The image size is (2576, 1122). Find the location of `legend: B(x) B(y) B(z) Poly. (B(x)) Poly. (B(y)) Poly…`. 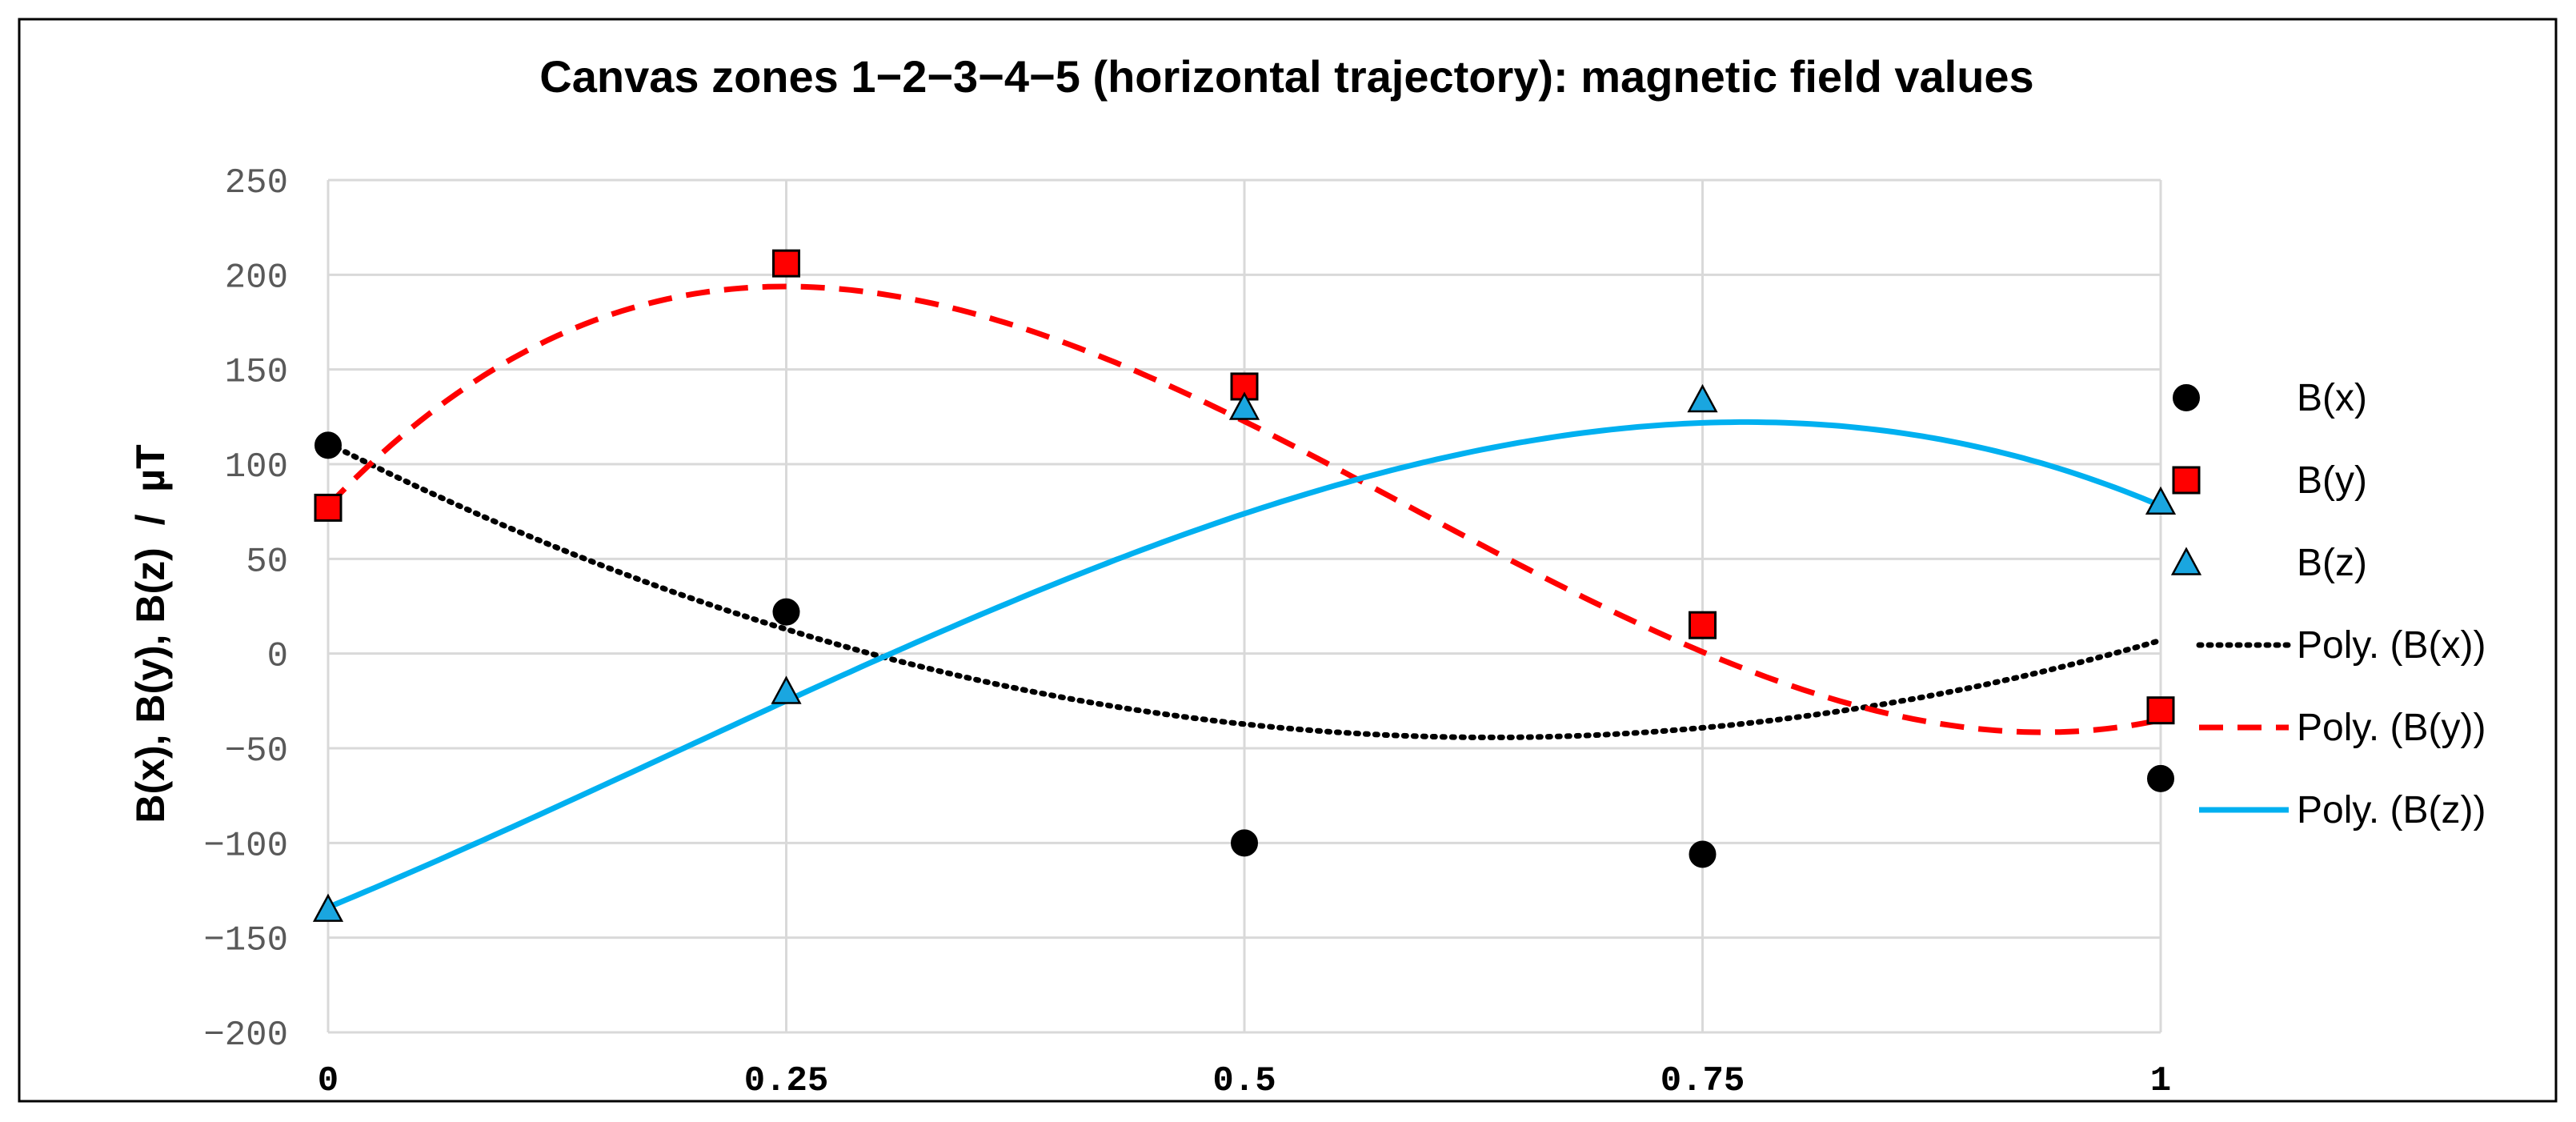

legend: B(x) B(y) B(z) Poly. (B(x)) Poly. (B(y)) Poly… is located at coordinates (2328, 604).